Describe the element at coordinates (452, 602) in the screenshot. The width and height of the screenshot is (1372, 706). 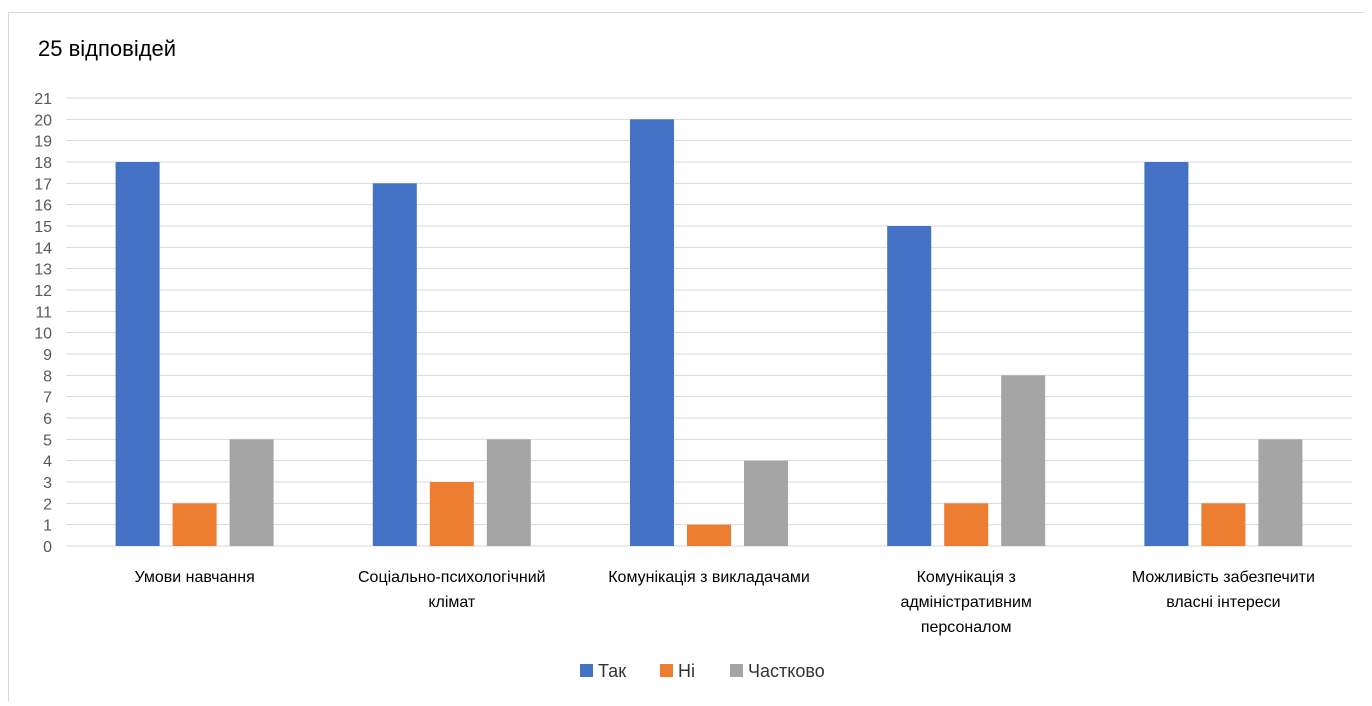
I see `x-category-line: клімат` at that location.